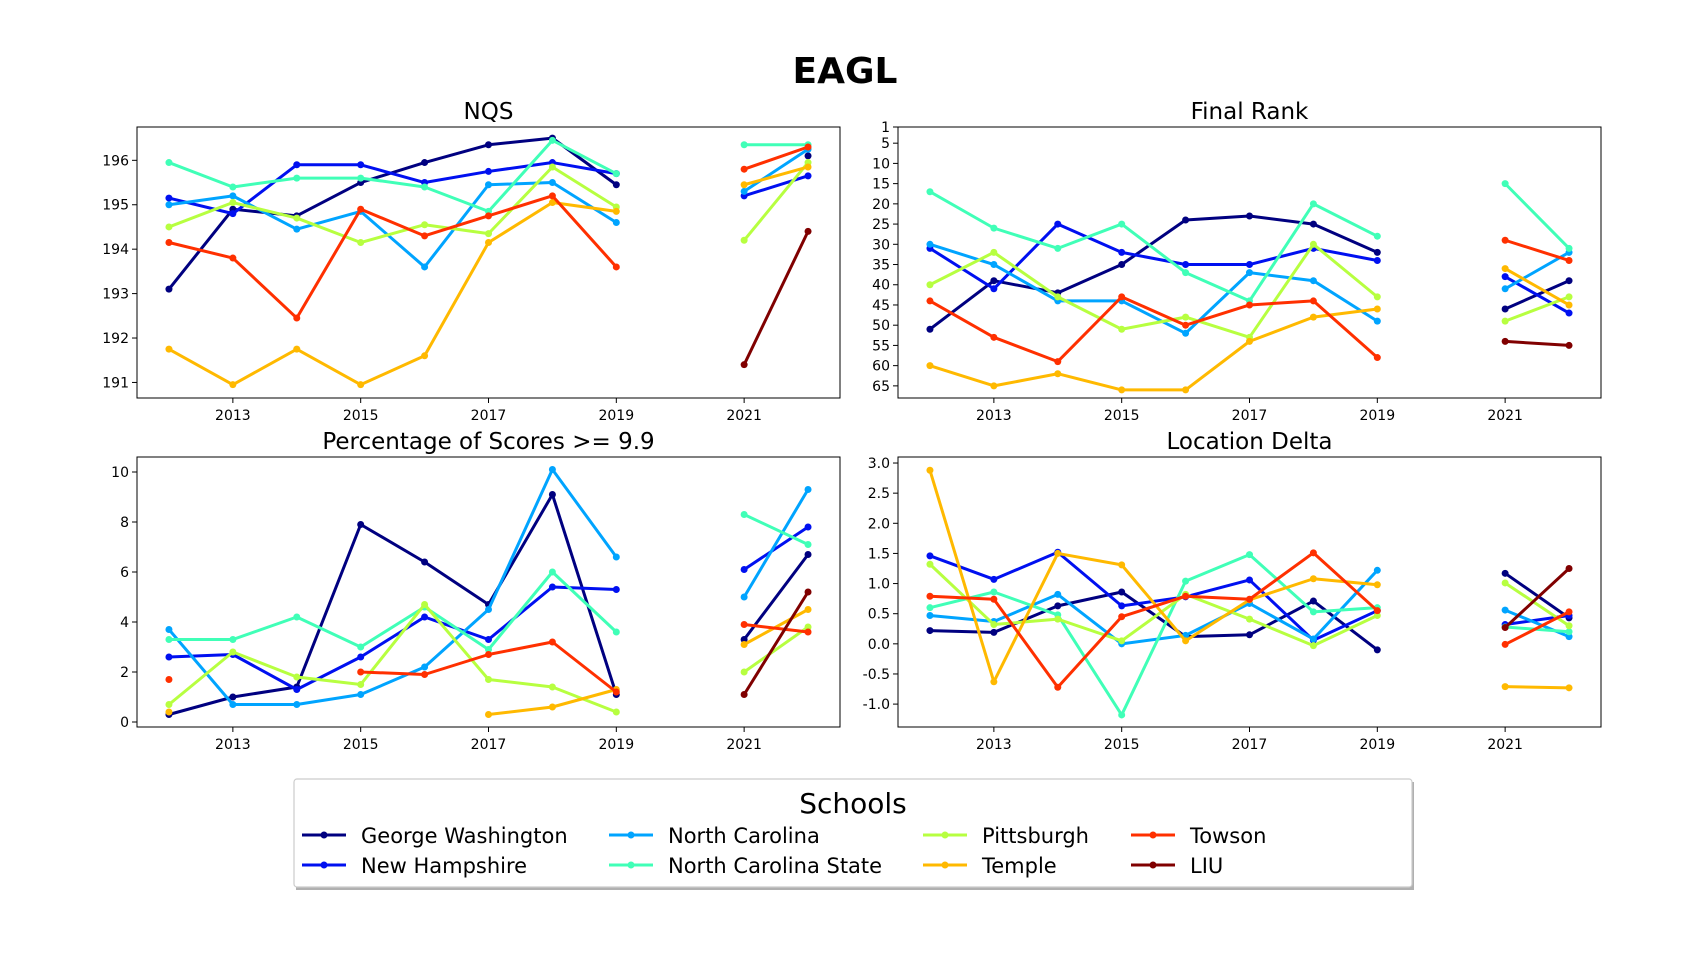 The width and height of the screenshot is (1691, 980). Describe the element at coordinates (879, 524) in the screenshot. I see `y-tick-label: 2.0` at that location.